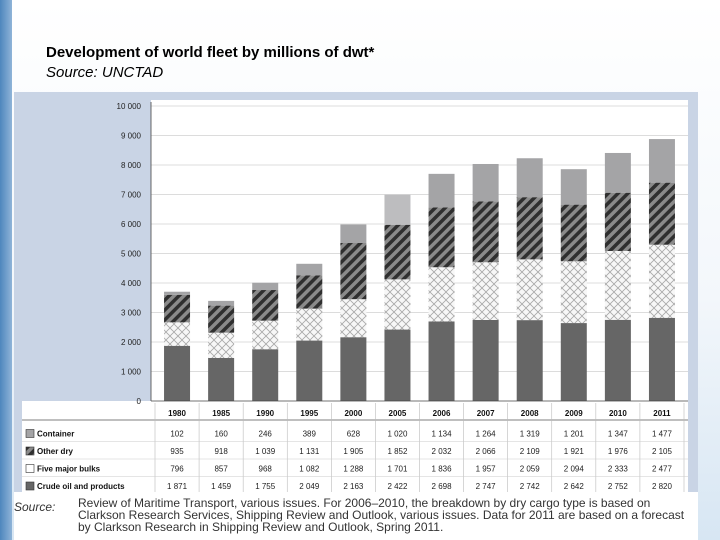 The height and width of the screenshot is (540, 720). What do you see at coordinates (81, 486) in the screenshot?
I see `legend-label-crude: Crude oil and products` at bounding box center [81, 486].